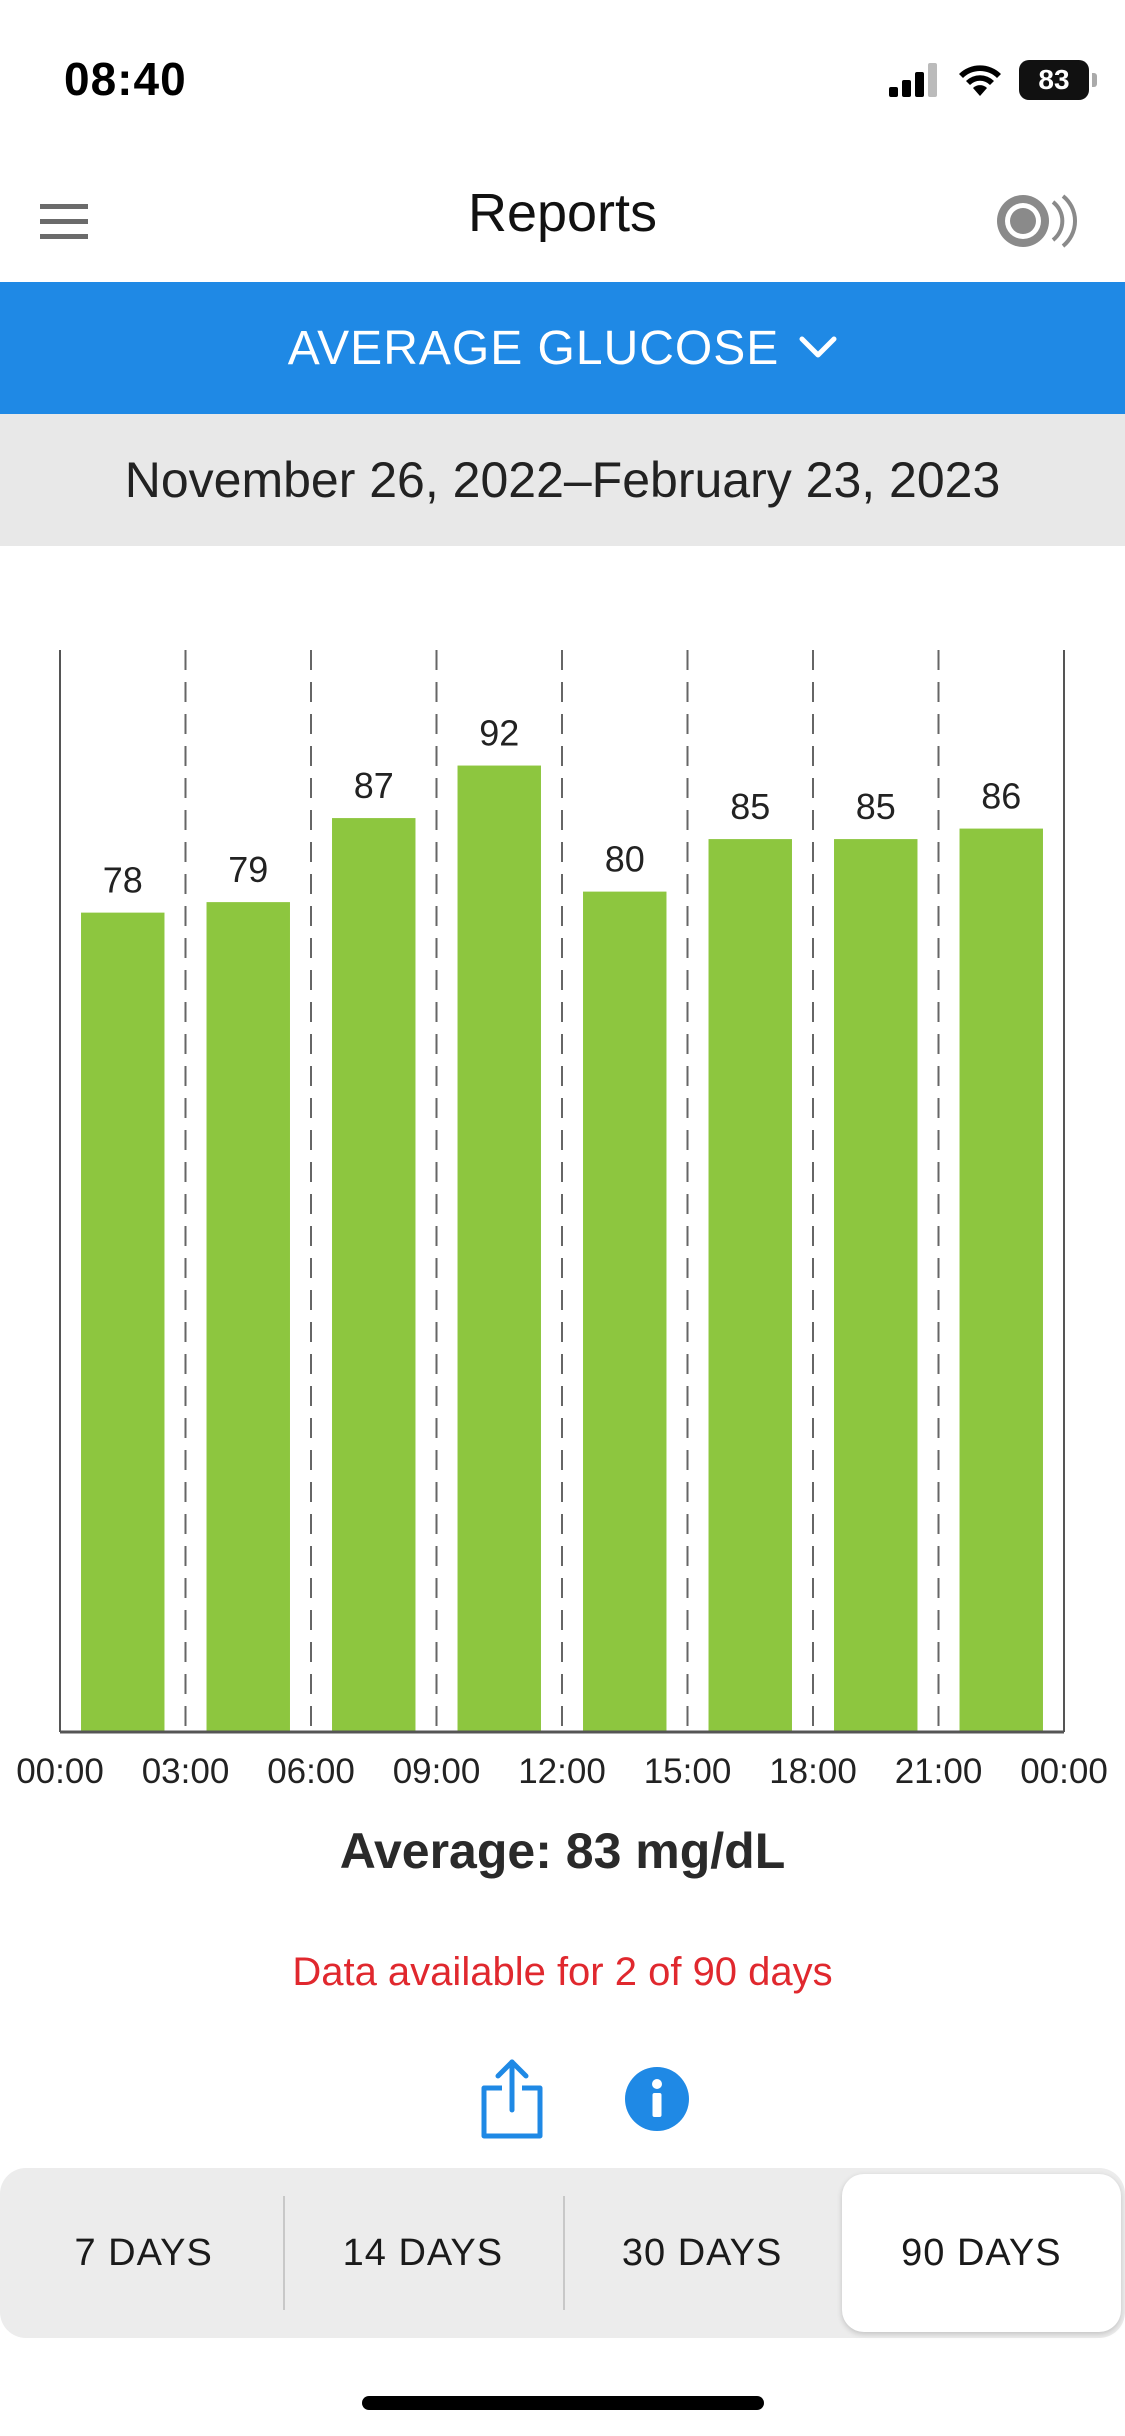 This screenshot has height=2436, width=1125. I want to click on battery-icon: 83, so click(1058, 80).